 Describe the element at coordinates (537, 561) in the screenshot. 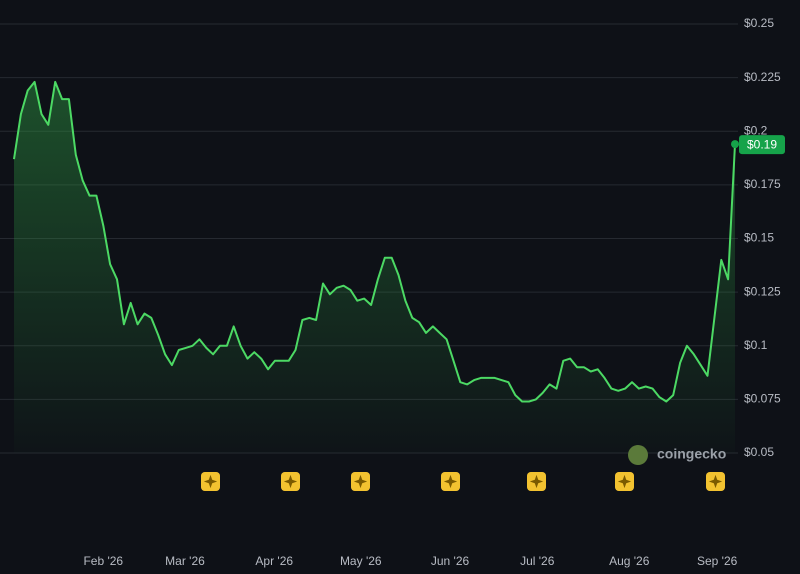

I see `x-tick-label: Jul '26` at that location.